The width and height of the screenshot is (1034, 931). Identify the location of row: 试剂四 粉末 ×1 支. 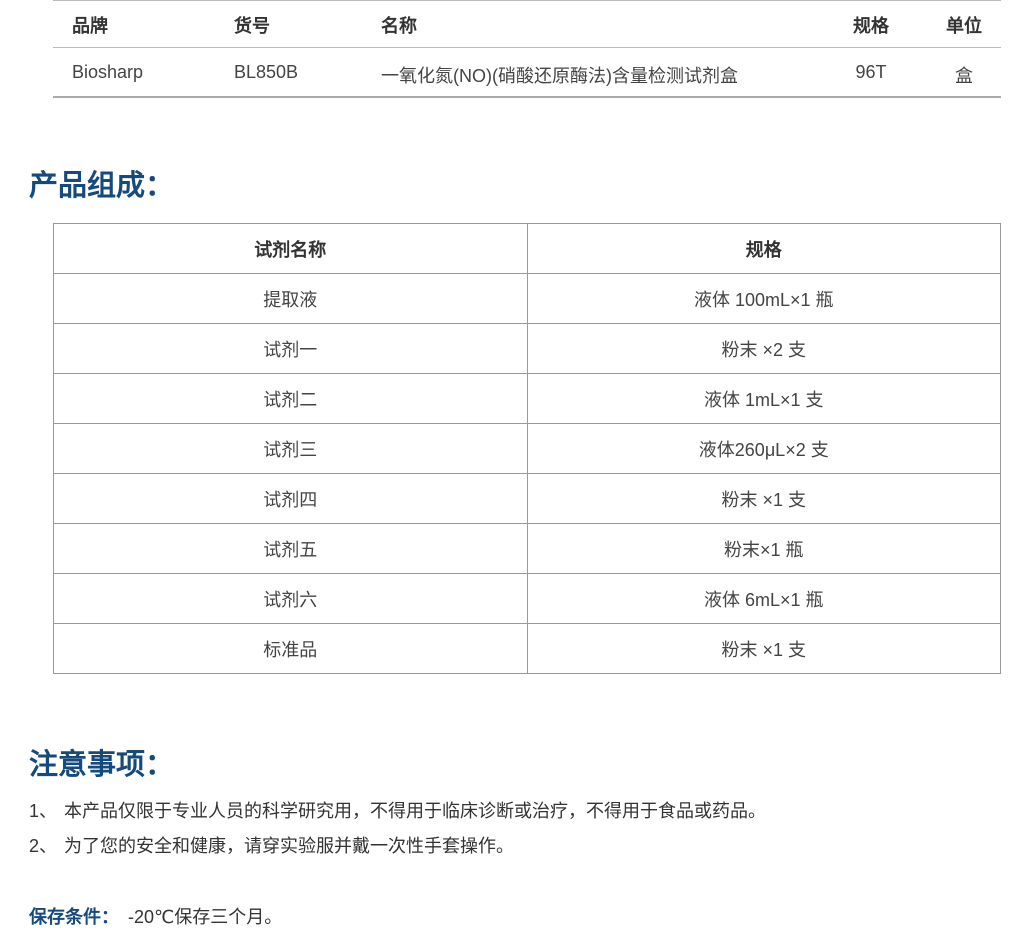
(527, 498).